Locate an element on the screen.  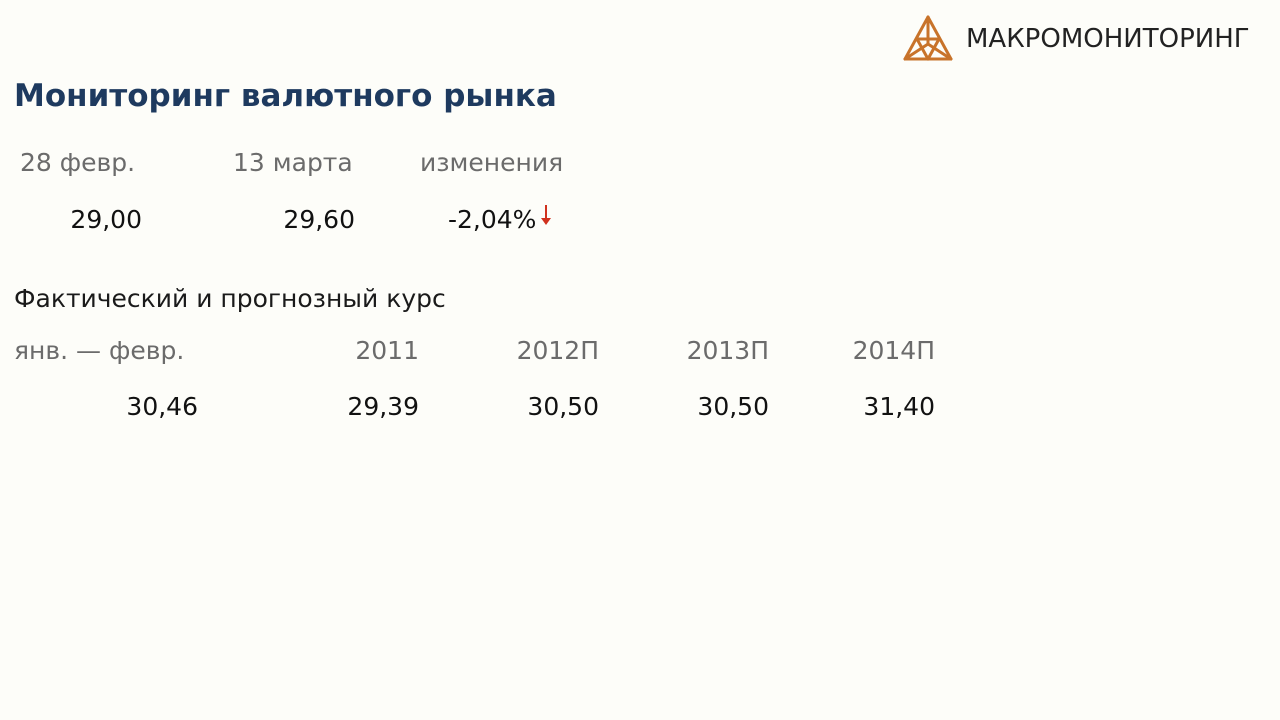
forecast-header-2013: 2013П is located at coordinates (727, 350).